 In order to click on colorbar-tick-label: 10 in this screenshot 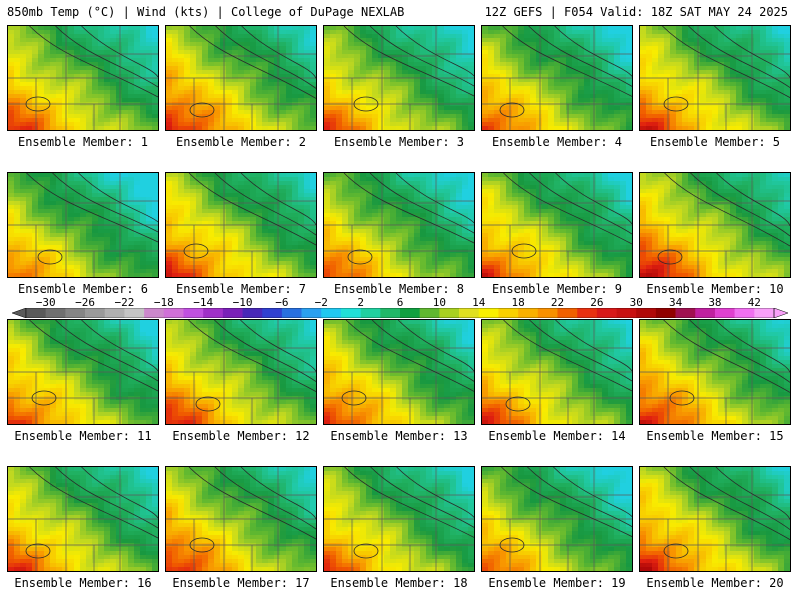, I will do `click(439, 302)`.